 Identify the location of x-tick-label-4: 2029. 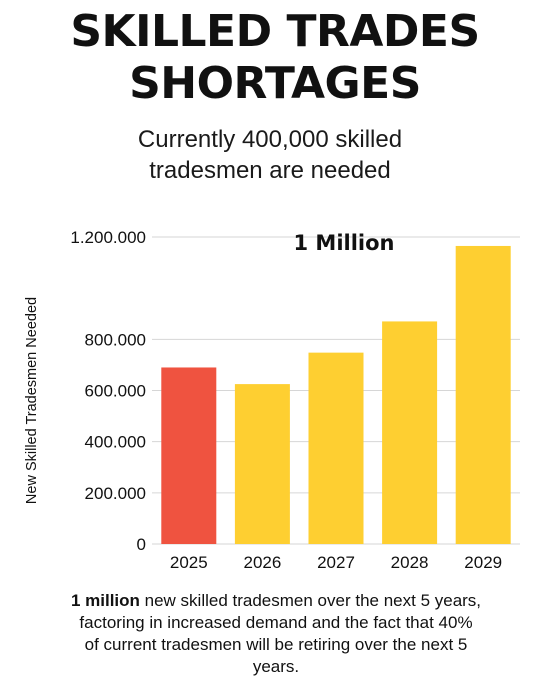
(483, 562).